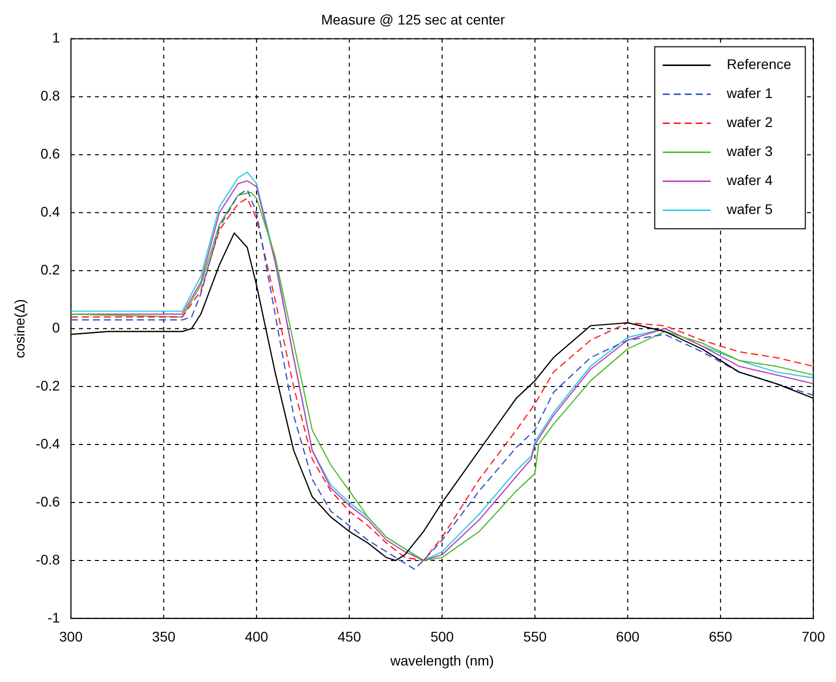 The width and height of the screenshot is (836, 682). What do you see at coordinates (749, 180) in the screenshot?
I see `legend-label: wafer 4` at bounding box center [749, 180].